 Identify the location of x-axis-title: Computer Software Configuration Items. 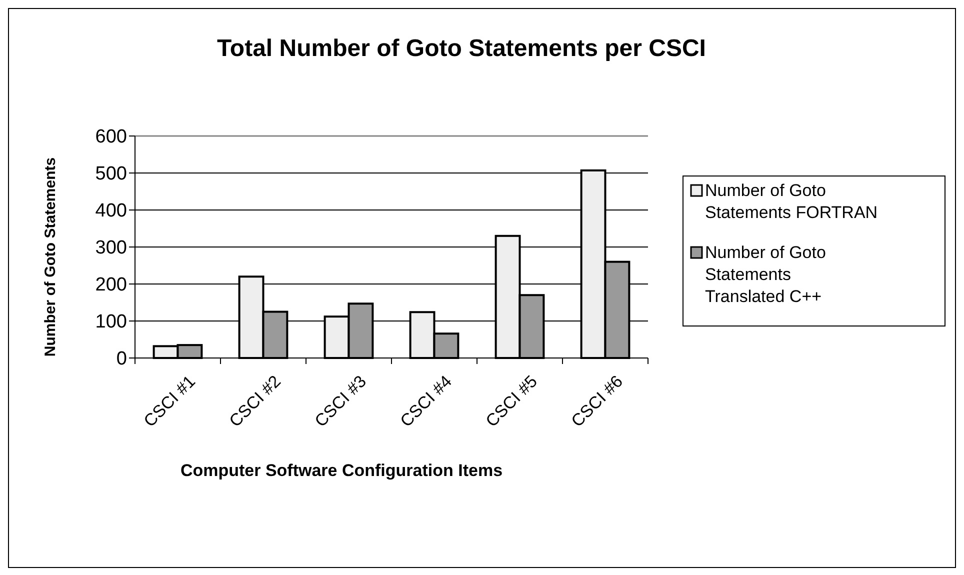
(341, 470).